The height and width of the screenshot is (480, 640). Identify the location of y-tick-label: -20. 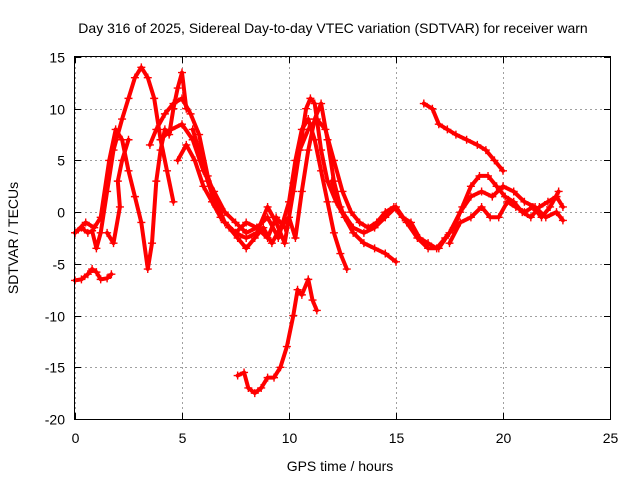
(55, 420).